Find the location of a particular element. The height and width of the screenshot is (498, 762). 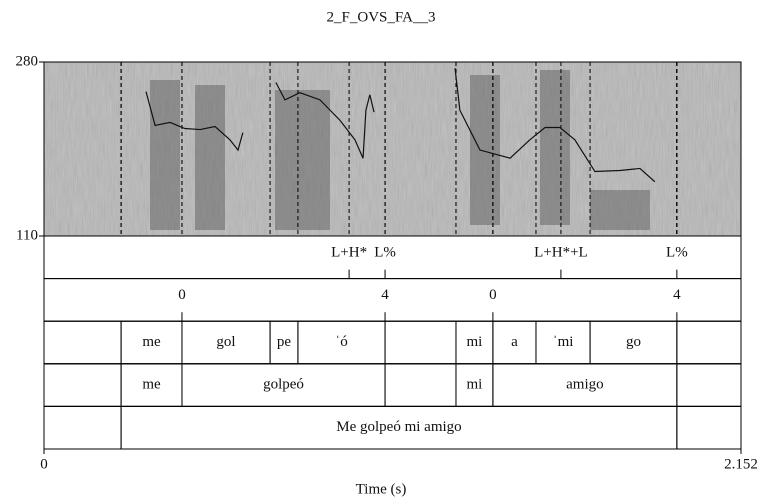

x-tick-label: 0 is located at coordinates (44, 464).